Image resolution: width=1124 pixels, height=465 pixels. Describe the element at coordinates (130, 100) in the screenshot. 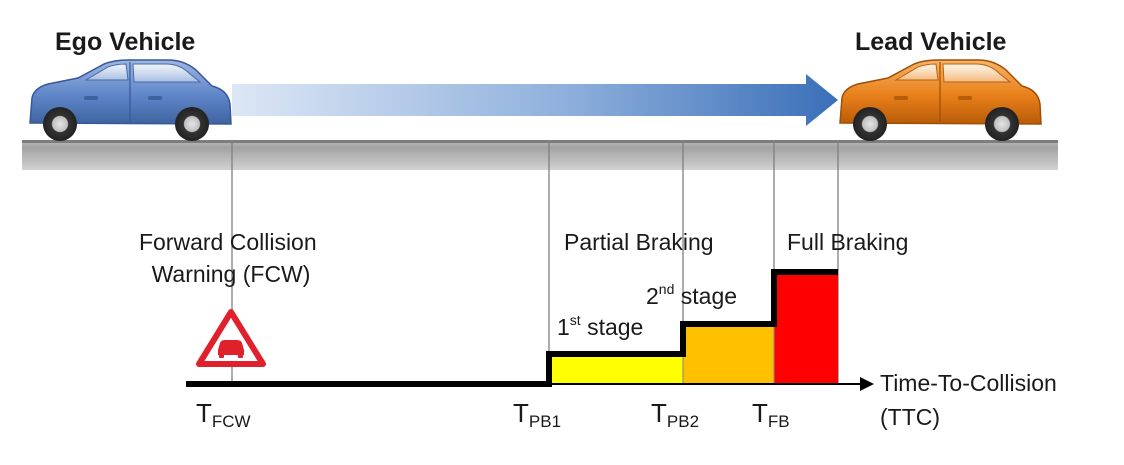

I see `ego-vehicle-icon` at that location.